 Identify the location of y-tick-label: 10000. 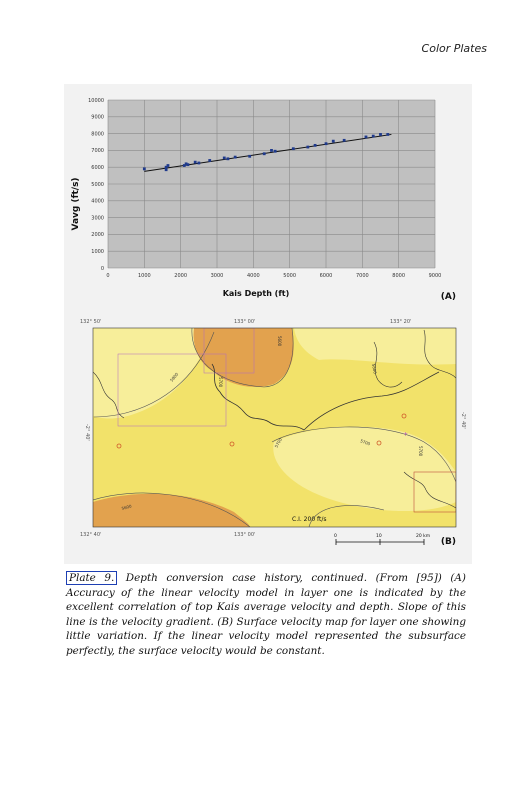
(96, 101).